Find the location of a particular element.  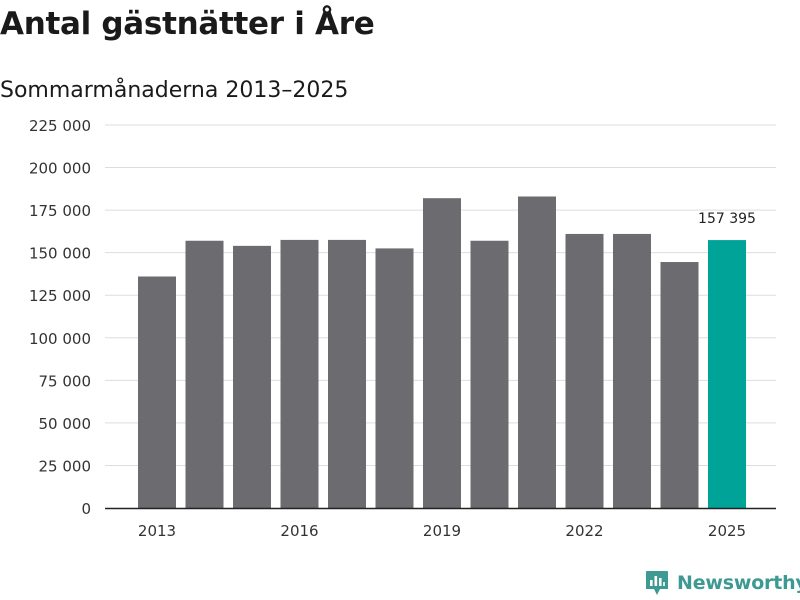

brand-name: Newsworthy is located at coordinates (738, 583).